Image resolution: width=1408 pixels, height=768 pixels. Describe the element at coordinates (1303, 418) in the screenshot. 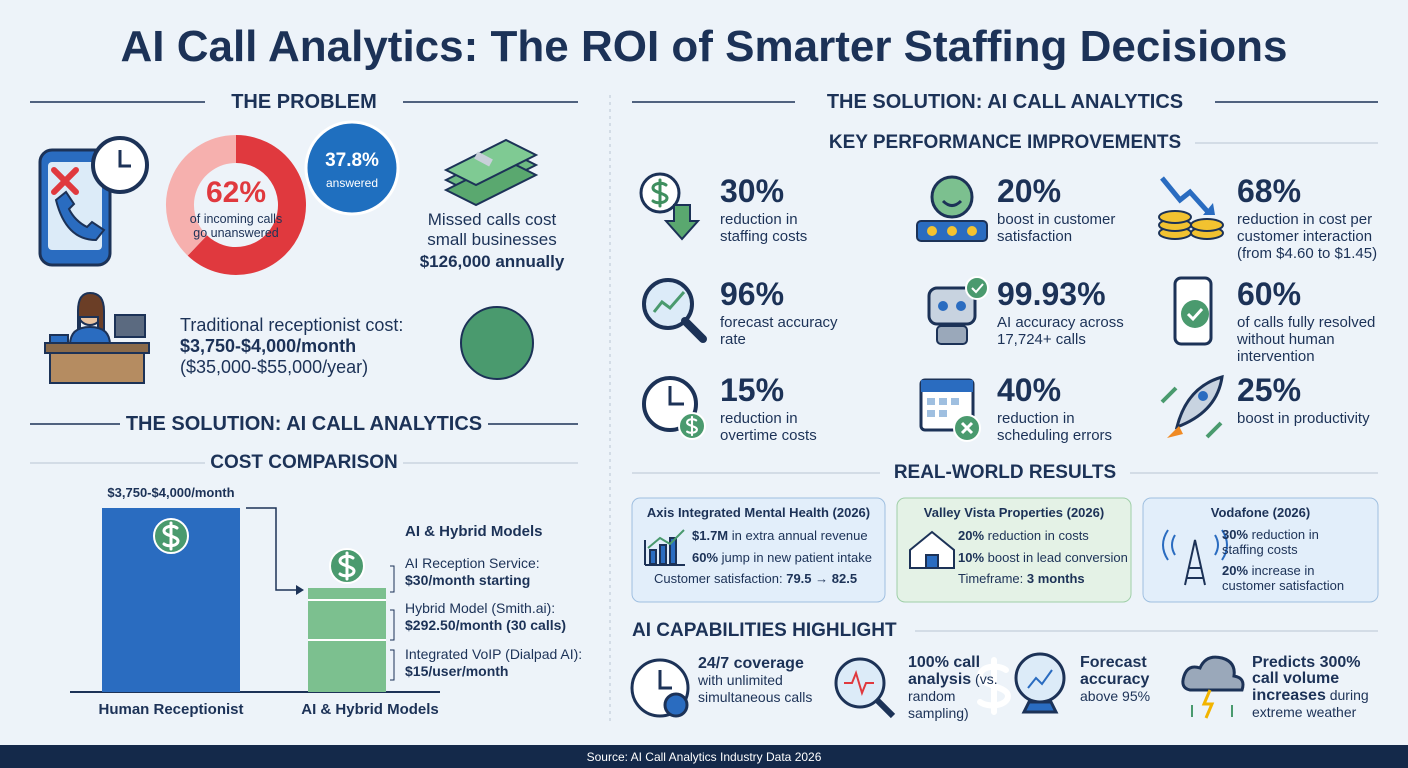

I see `kpi-label: boost in productivity` at that location.